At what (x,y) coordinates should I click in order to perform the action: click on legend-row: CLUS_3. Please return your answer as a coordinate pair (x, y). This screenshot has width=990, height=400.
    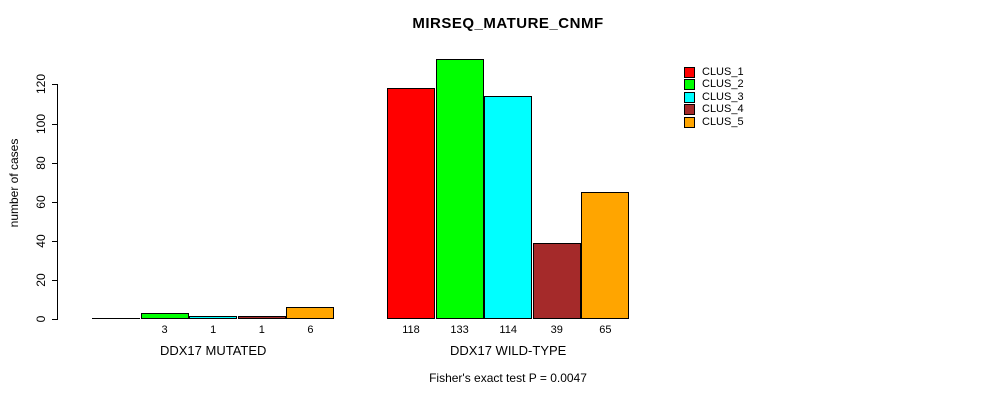
    Looking at the image, I should click on (714, 97).